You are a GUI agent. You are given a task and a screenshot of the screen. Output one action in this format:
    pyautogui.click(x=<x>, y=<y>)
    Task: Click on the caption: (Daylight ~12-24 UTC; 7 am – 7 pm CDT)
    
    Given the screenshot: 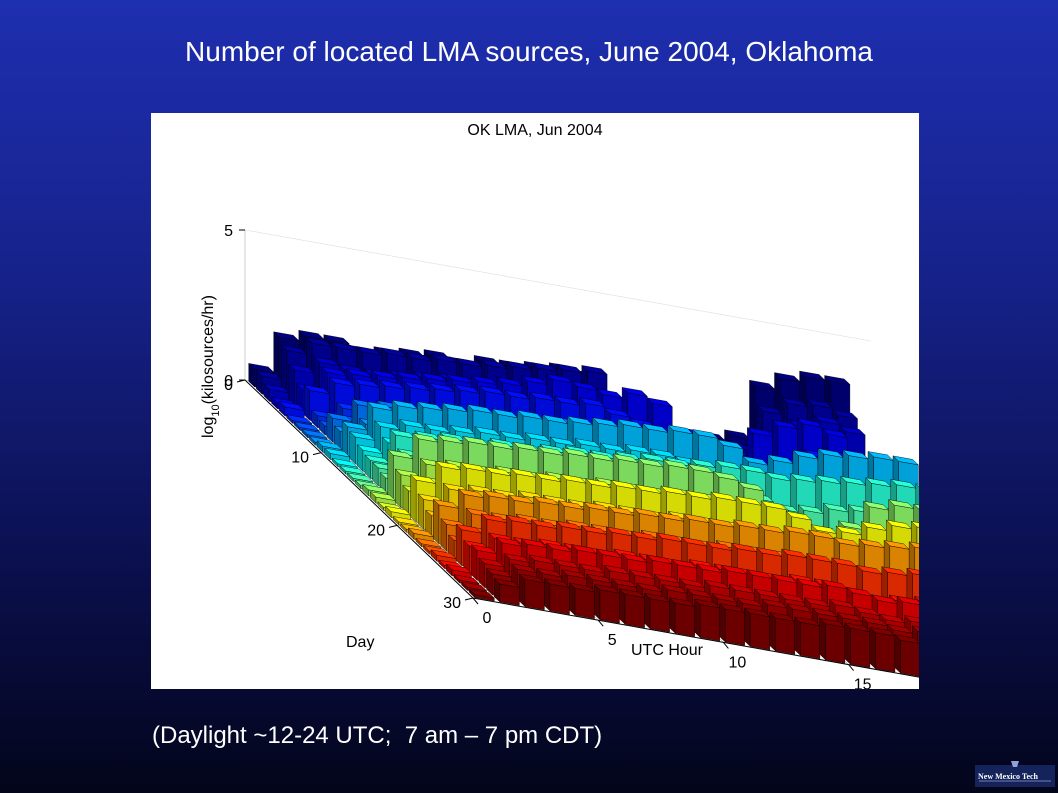 What is the action you would take?
    pyautogui.click(x=377, y=735)
    